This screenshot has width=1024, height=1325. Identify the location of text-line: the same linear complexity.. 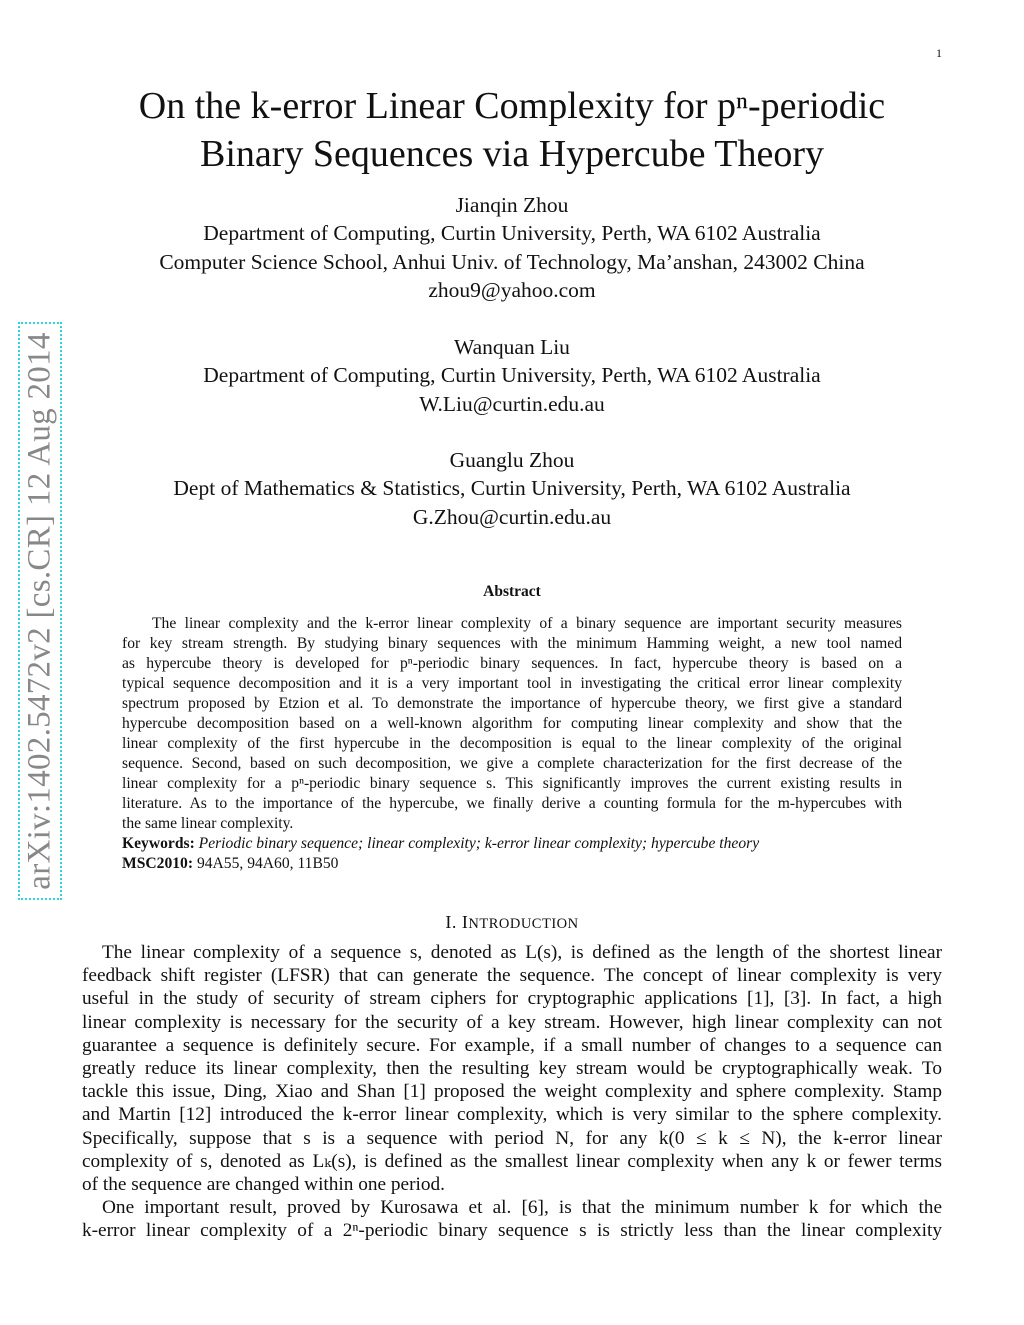
(208, 823).